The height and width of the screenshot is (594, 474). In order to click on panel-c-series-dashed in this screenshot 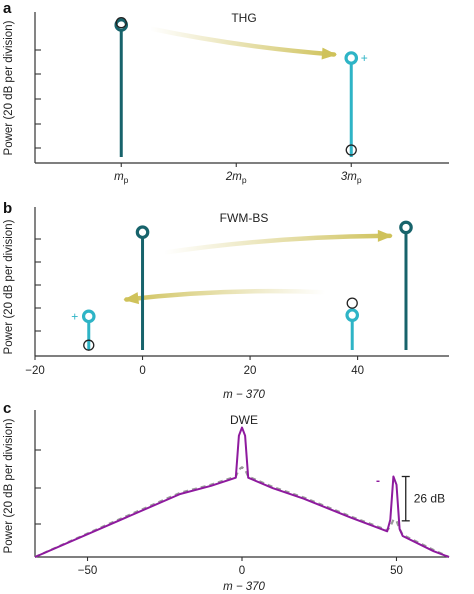, I will do `click(242, 512)`.